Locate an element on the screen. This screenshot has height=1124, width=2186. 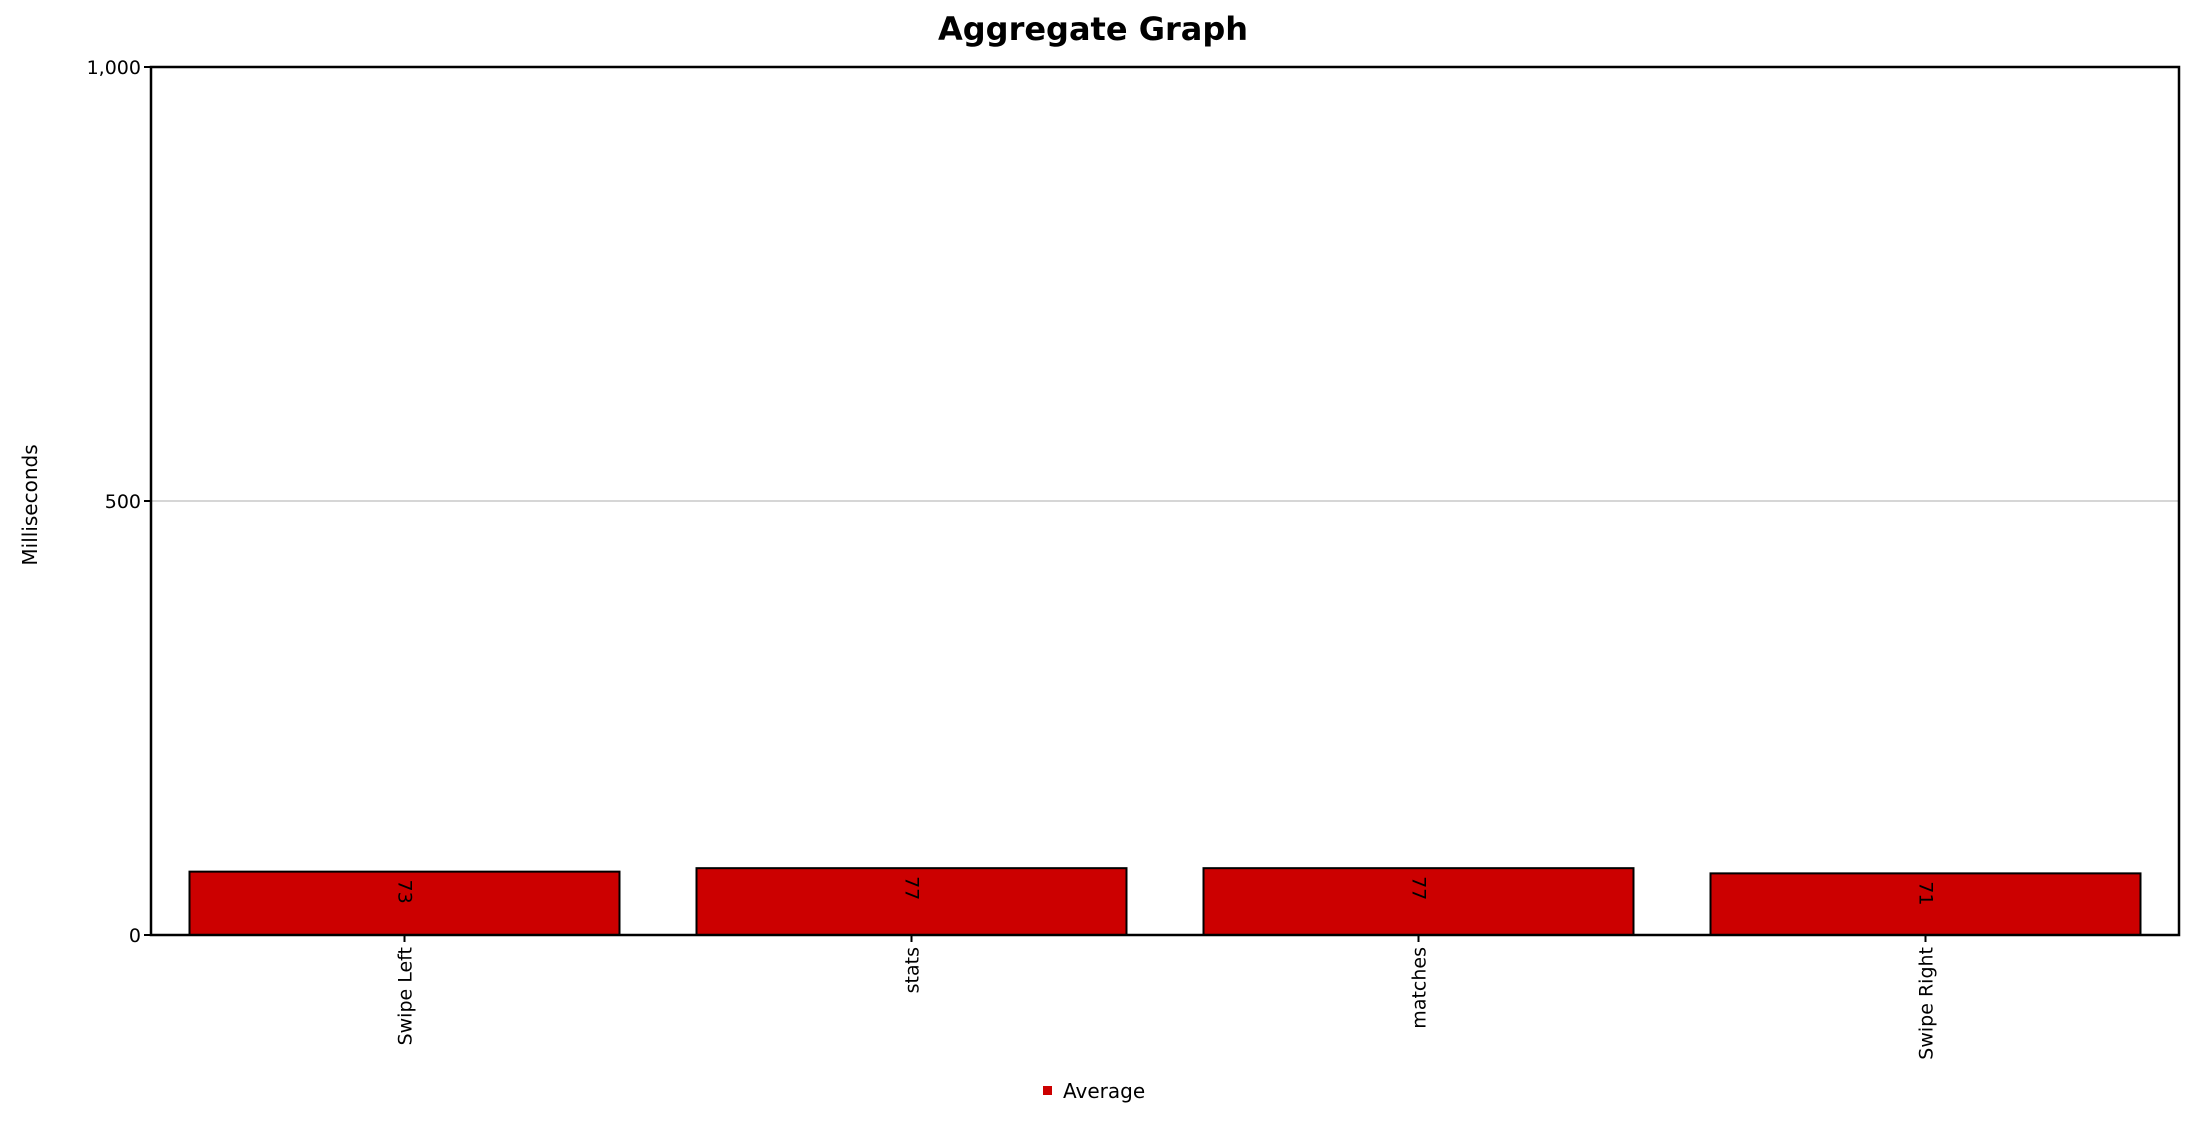
x-tick-label: stats is located at coordinates (913, 970).